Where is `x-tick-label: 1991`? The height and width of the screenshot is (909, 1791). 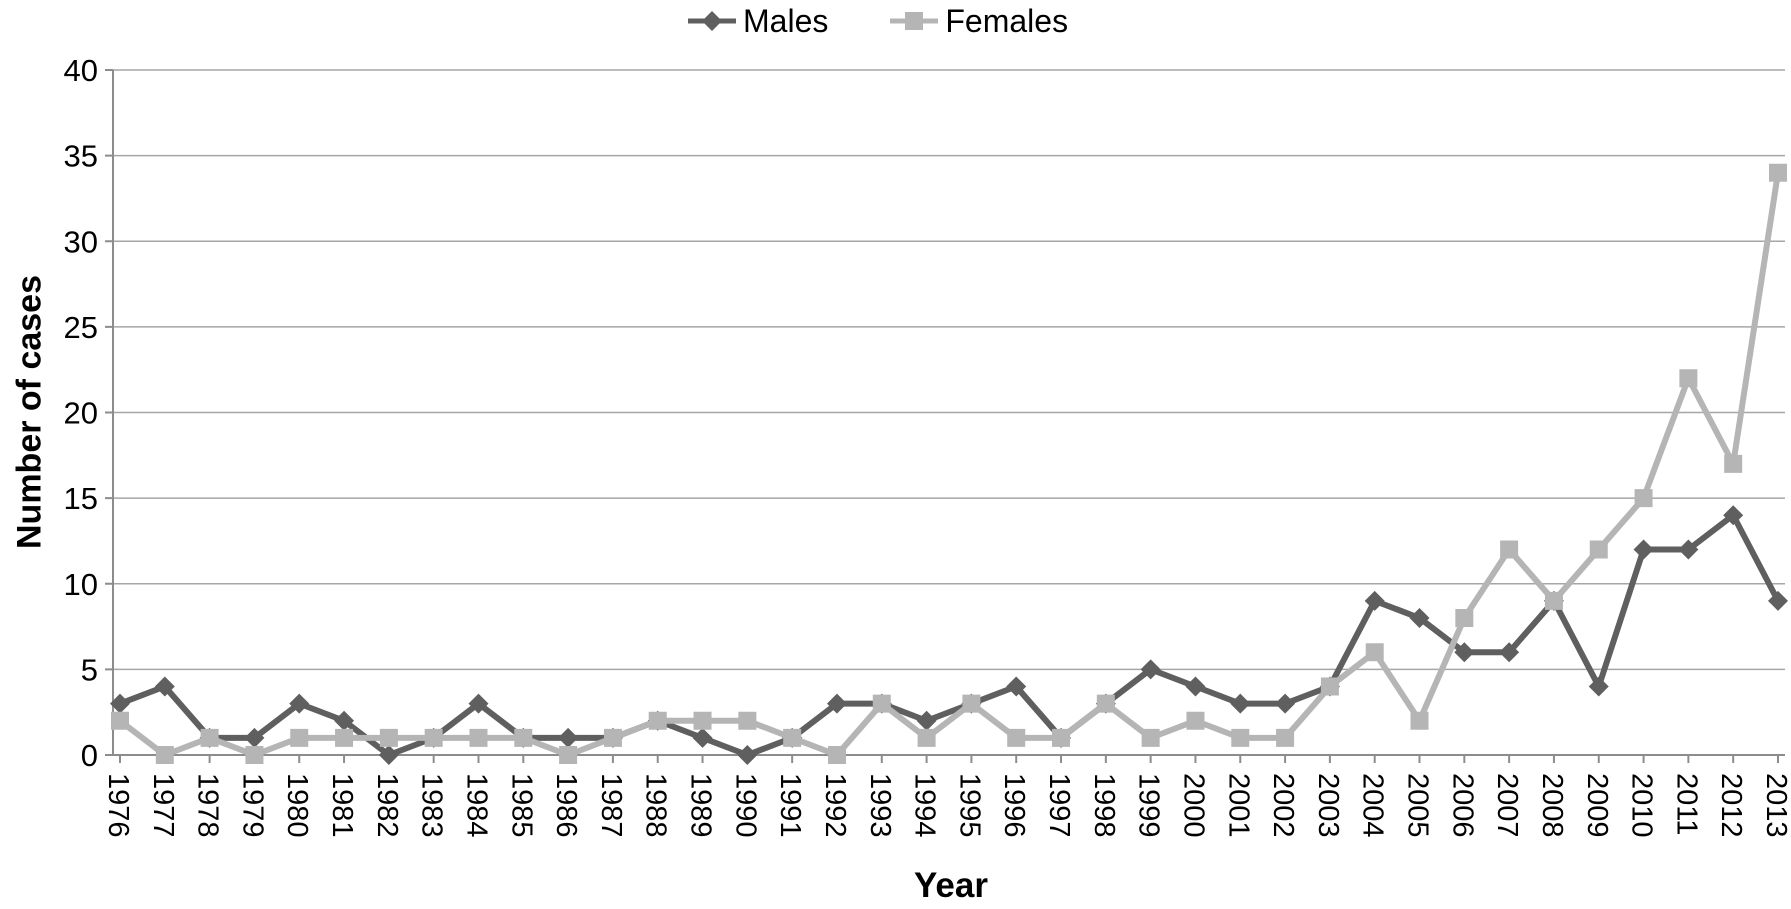 x-tick-label: 1991 is located at coordinates (790, 805).